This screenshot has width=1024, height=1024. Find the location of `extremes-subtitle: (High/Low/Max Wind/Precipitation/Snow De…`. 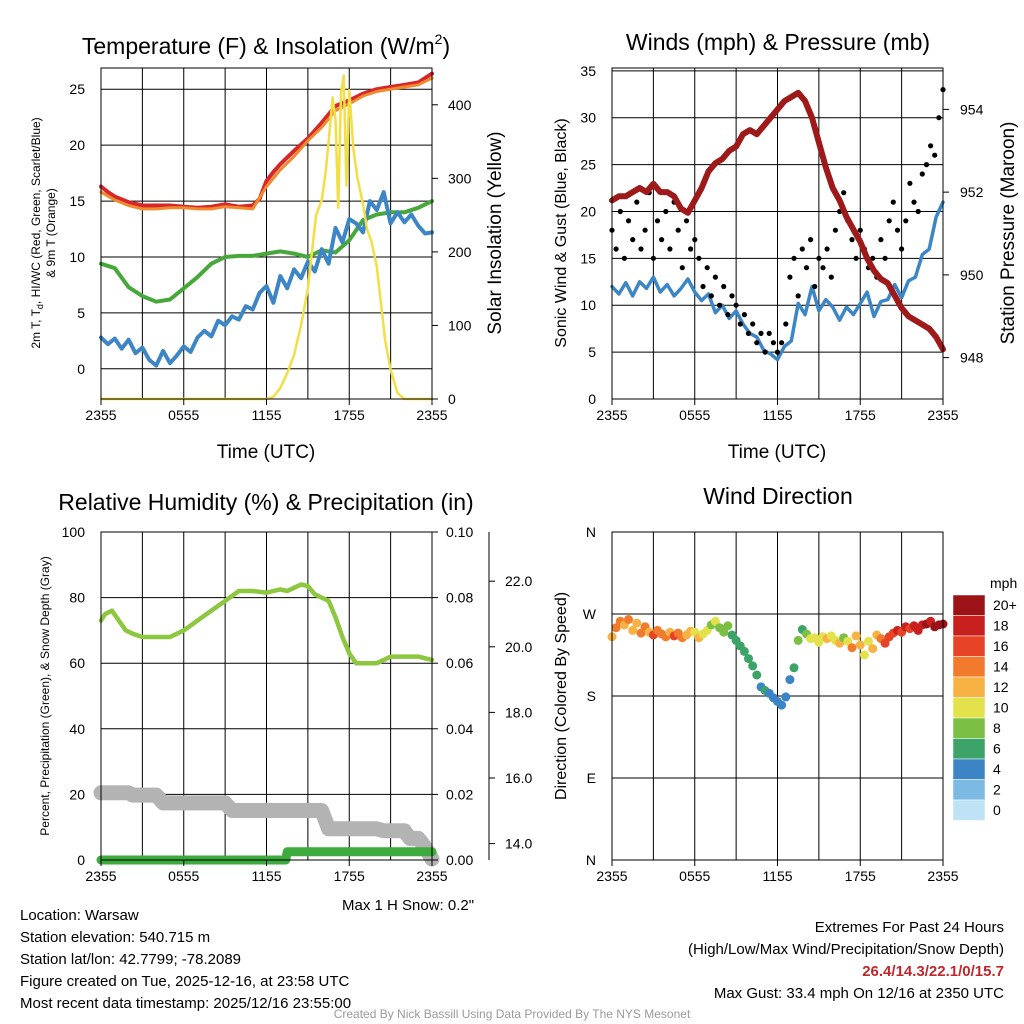

extremes-subtitle: (High/Low/Max Wind/Precipitation/Snow De… is located at coordinates (846, 949).